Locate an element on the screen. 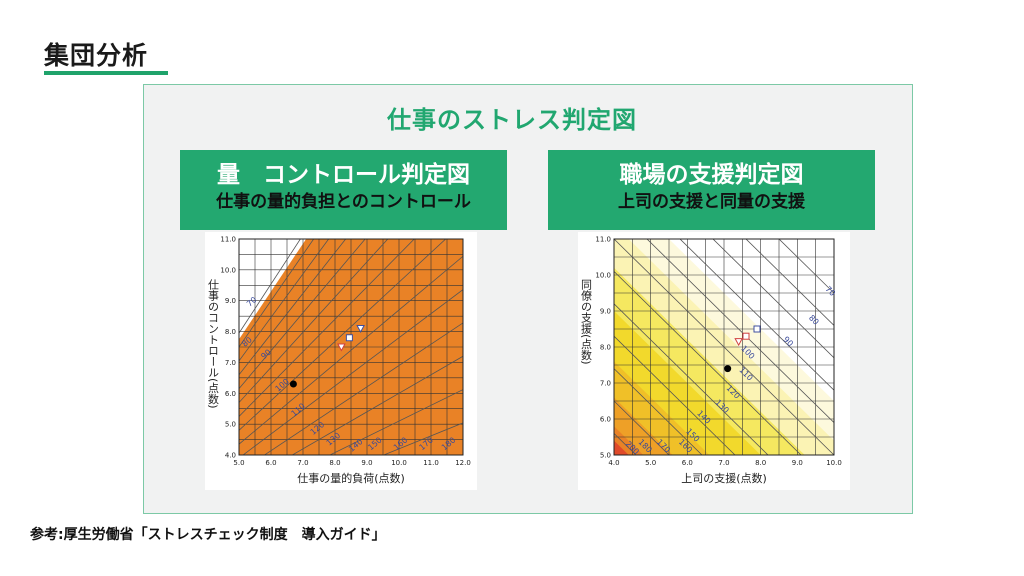 The height and width of the screenshot is (576, 1024). chart-header-left-title: 量 コントロール判定図 is located at coordinates (343, 175).